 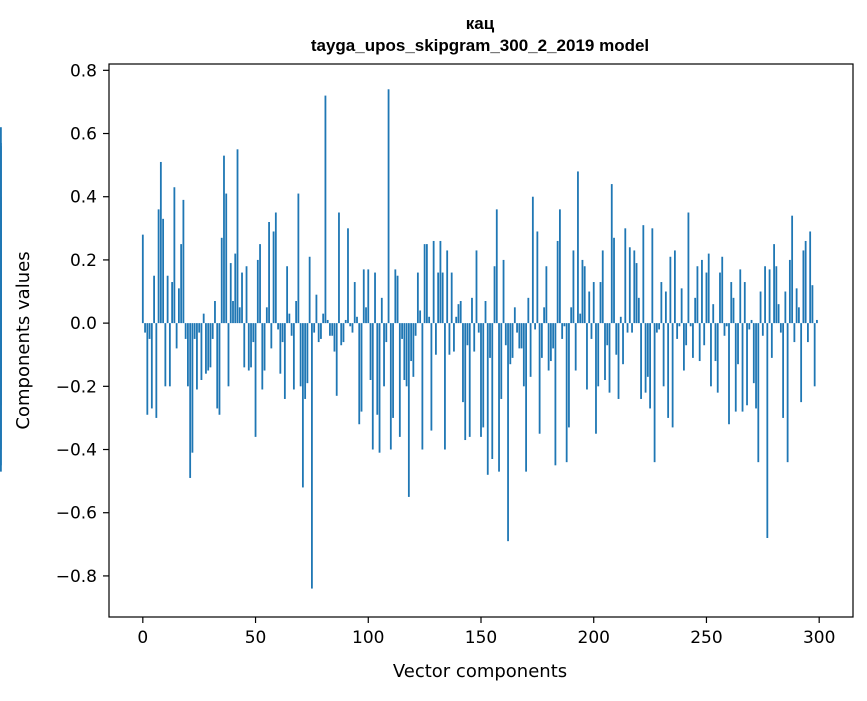 What do you see at coordinates (706, 638) in the screenshot?
I see `x-tick-label: 250` at bounding box center [706, 638].